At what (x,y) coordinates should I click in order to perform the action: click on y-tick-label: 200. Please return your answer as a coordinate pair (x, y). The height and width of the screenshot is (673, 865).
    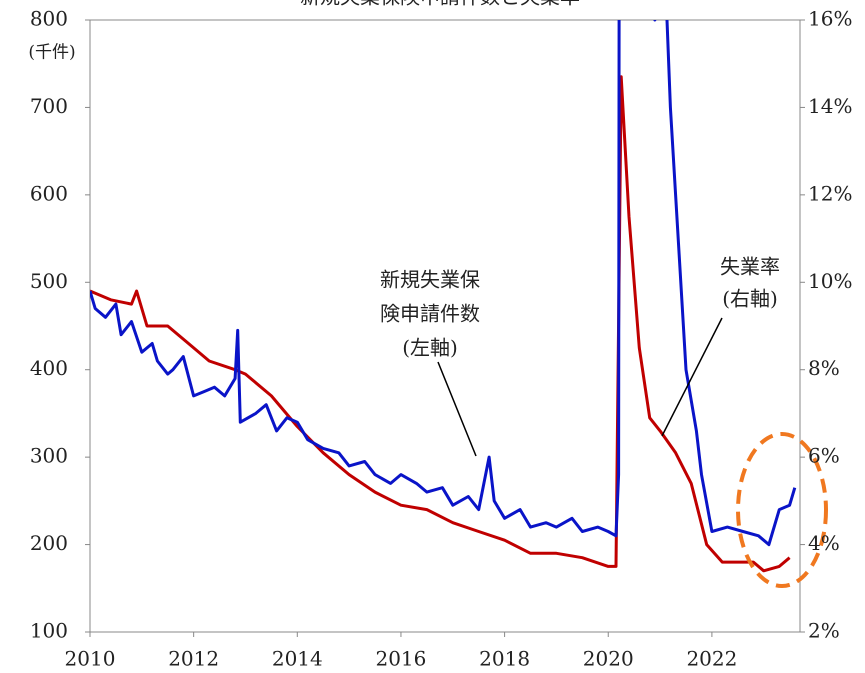
    Looking at the image, I should click on (49, 543).